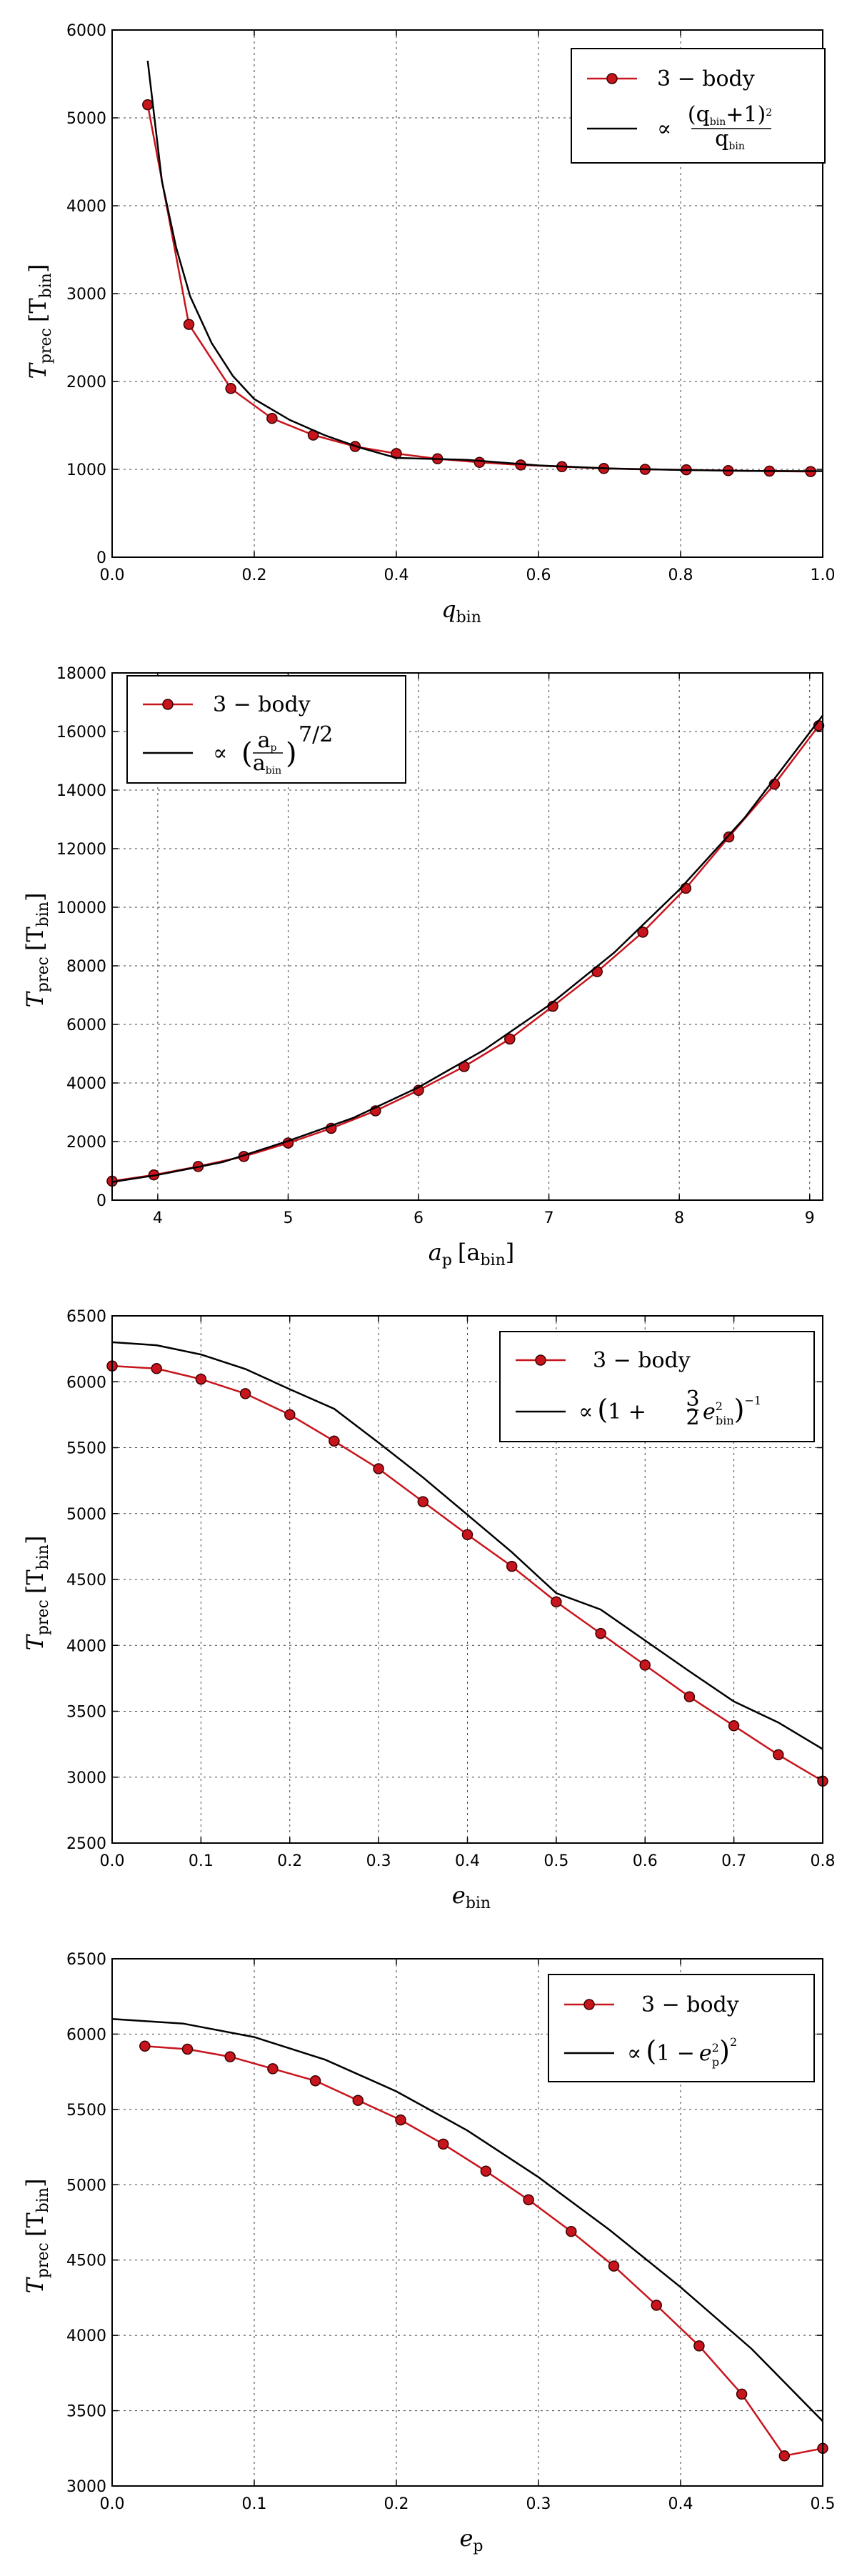 The width and height of the screenshot is (857, 2576). What do you see at coordinates (220, 753) in the screenshot?
I see `legend-label-fit-prop: ∝` at bounding box center [220, 753].